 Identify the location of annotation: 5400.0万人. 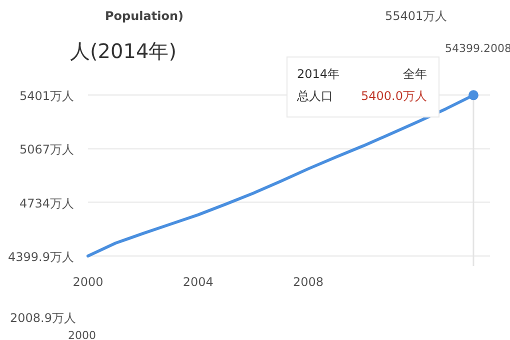
(394, 96).